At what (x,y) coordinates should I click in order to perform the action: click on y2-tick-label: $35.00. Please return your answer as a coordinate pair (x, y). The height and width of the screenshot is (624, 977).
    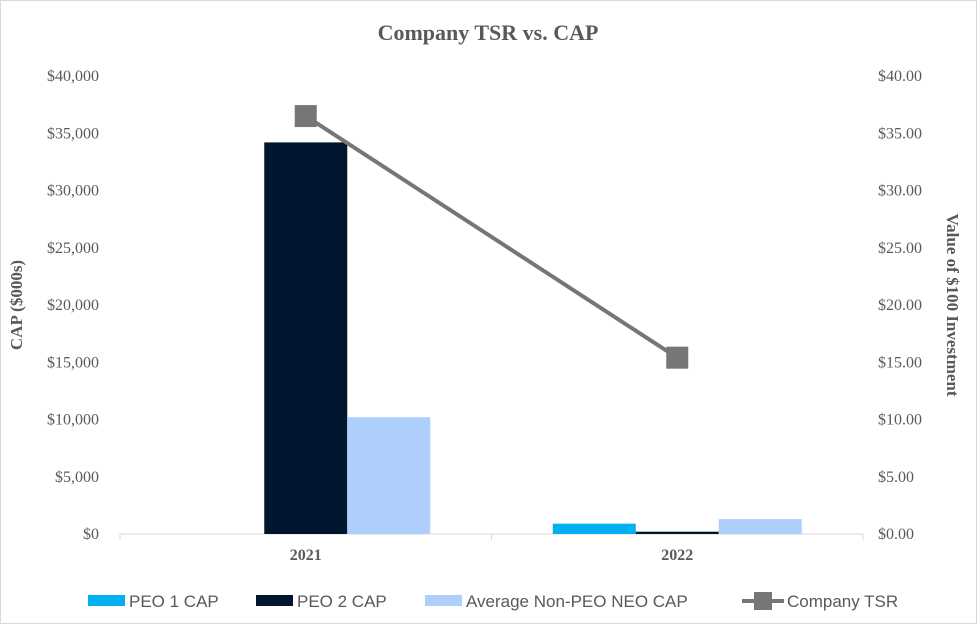
    Looking at the image, I should click on (900, 133).